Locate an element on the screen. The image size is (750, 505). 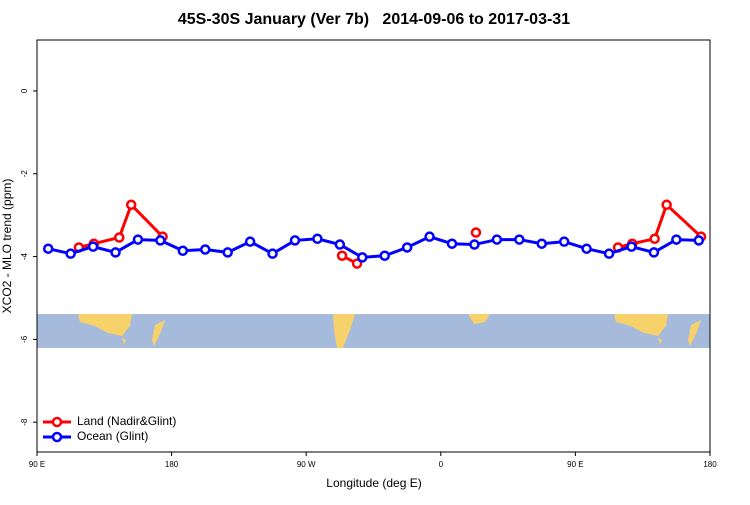
y-tick-label: -6 is located at coordinates (24, 339).